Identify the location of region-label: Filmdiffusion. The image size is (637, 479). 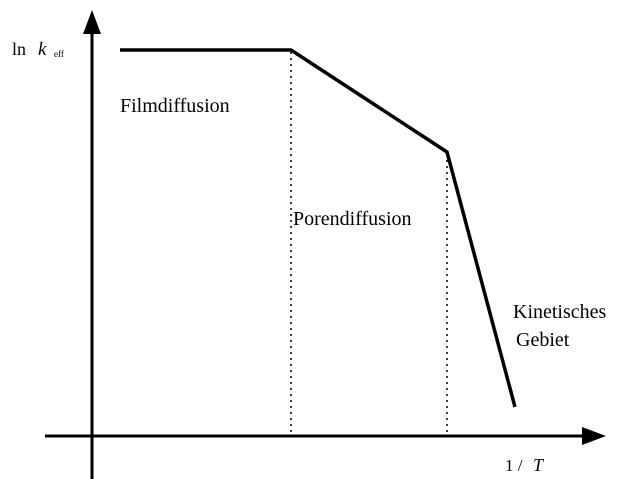
(175, 106).